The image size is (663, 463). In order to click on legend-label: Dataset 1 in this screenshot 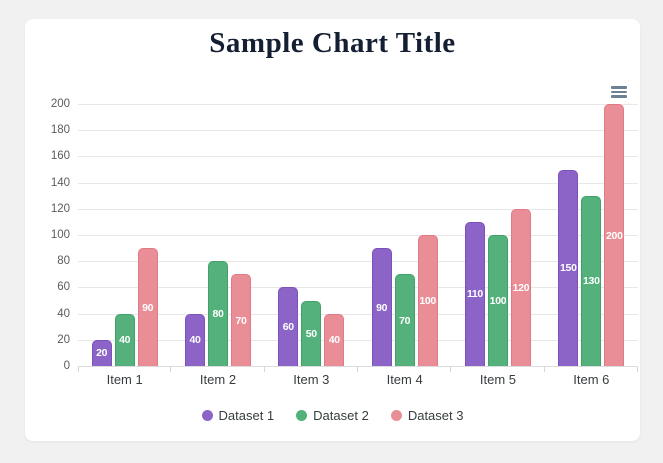, I will do `click(246, 415)`.